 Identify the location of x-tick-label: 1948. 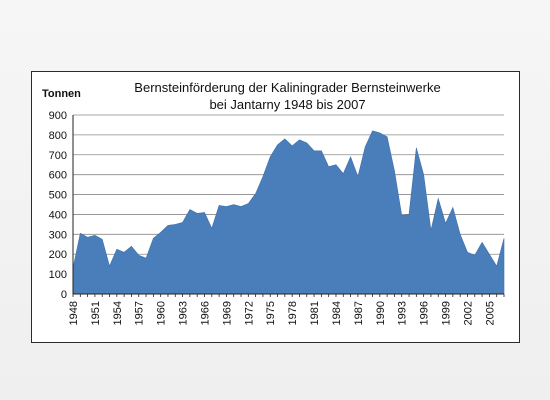
(74, 313).